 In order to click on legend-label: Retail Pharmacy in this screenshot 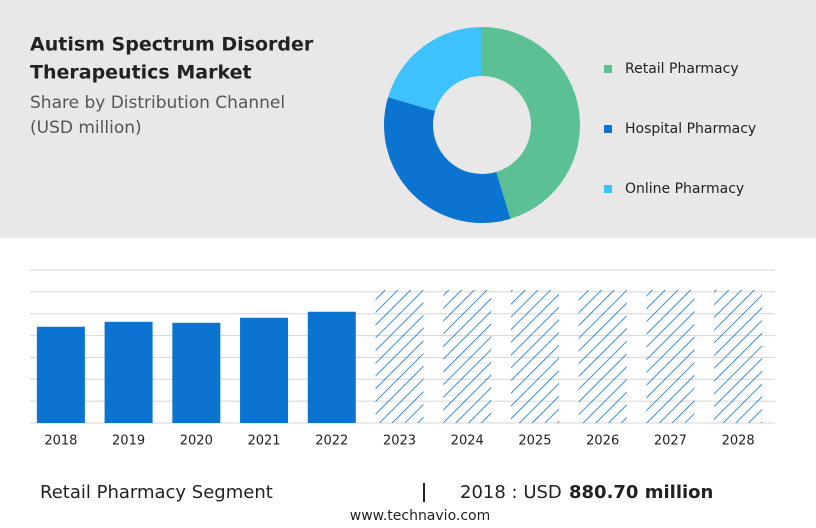, I will do `click(682, 69)`.